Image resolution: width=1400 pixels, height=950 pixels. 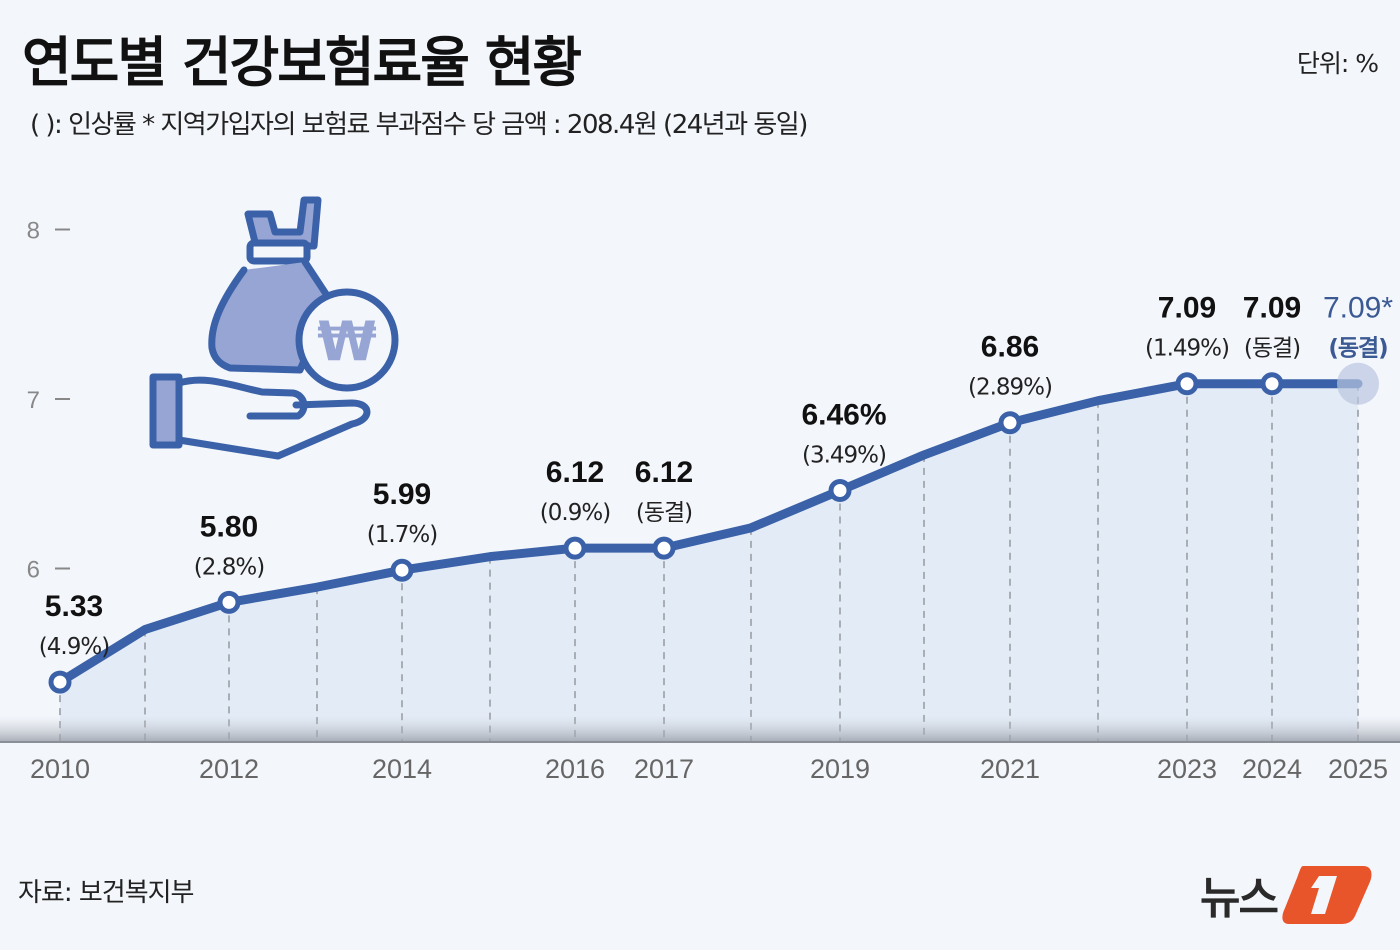 I want to click on y-axis: 6 7 8, so click(x=48, y=401).